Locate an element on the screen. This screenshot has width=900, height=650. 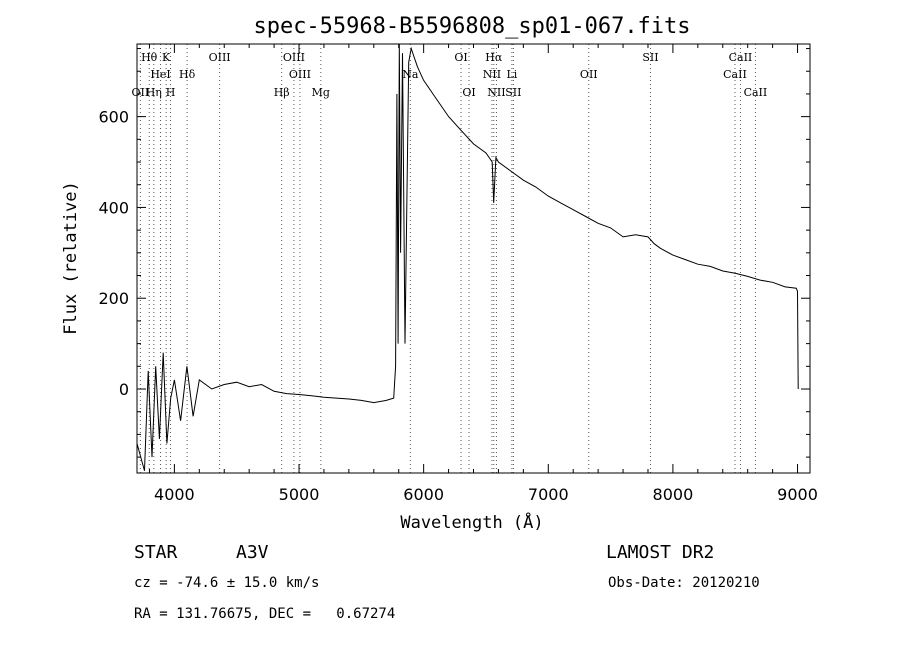
x-tick-label-1: 5000 is located at coordinates (299, 494).